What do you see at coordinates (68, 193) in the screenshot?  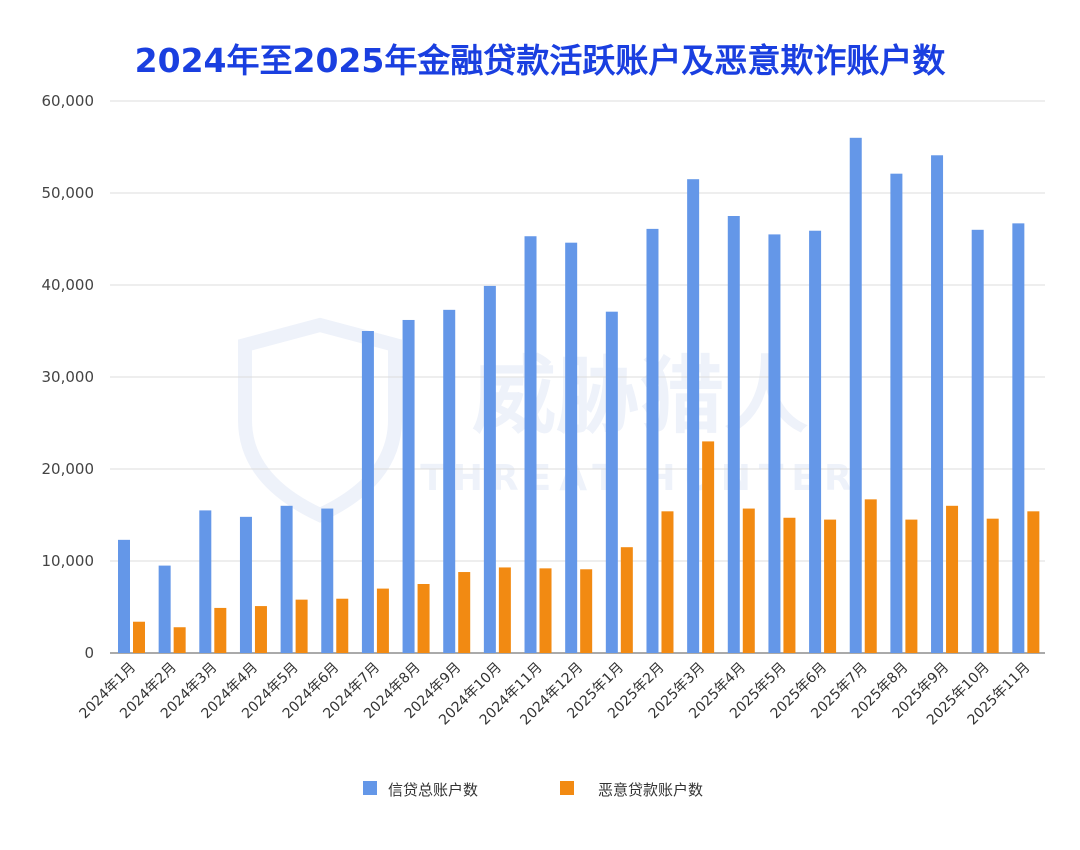 I see `y-tick-label: 50,000` at bounding box center [68, 193].